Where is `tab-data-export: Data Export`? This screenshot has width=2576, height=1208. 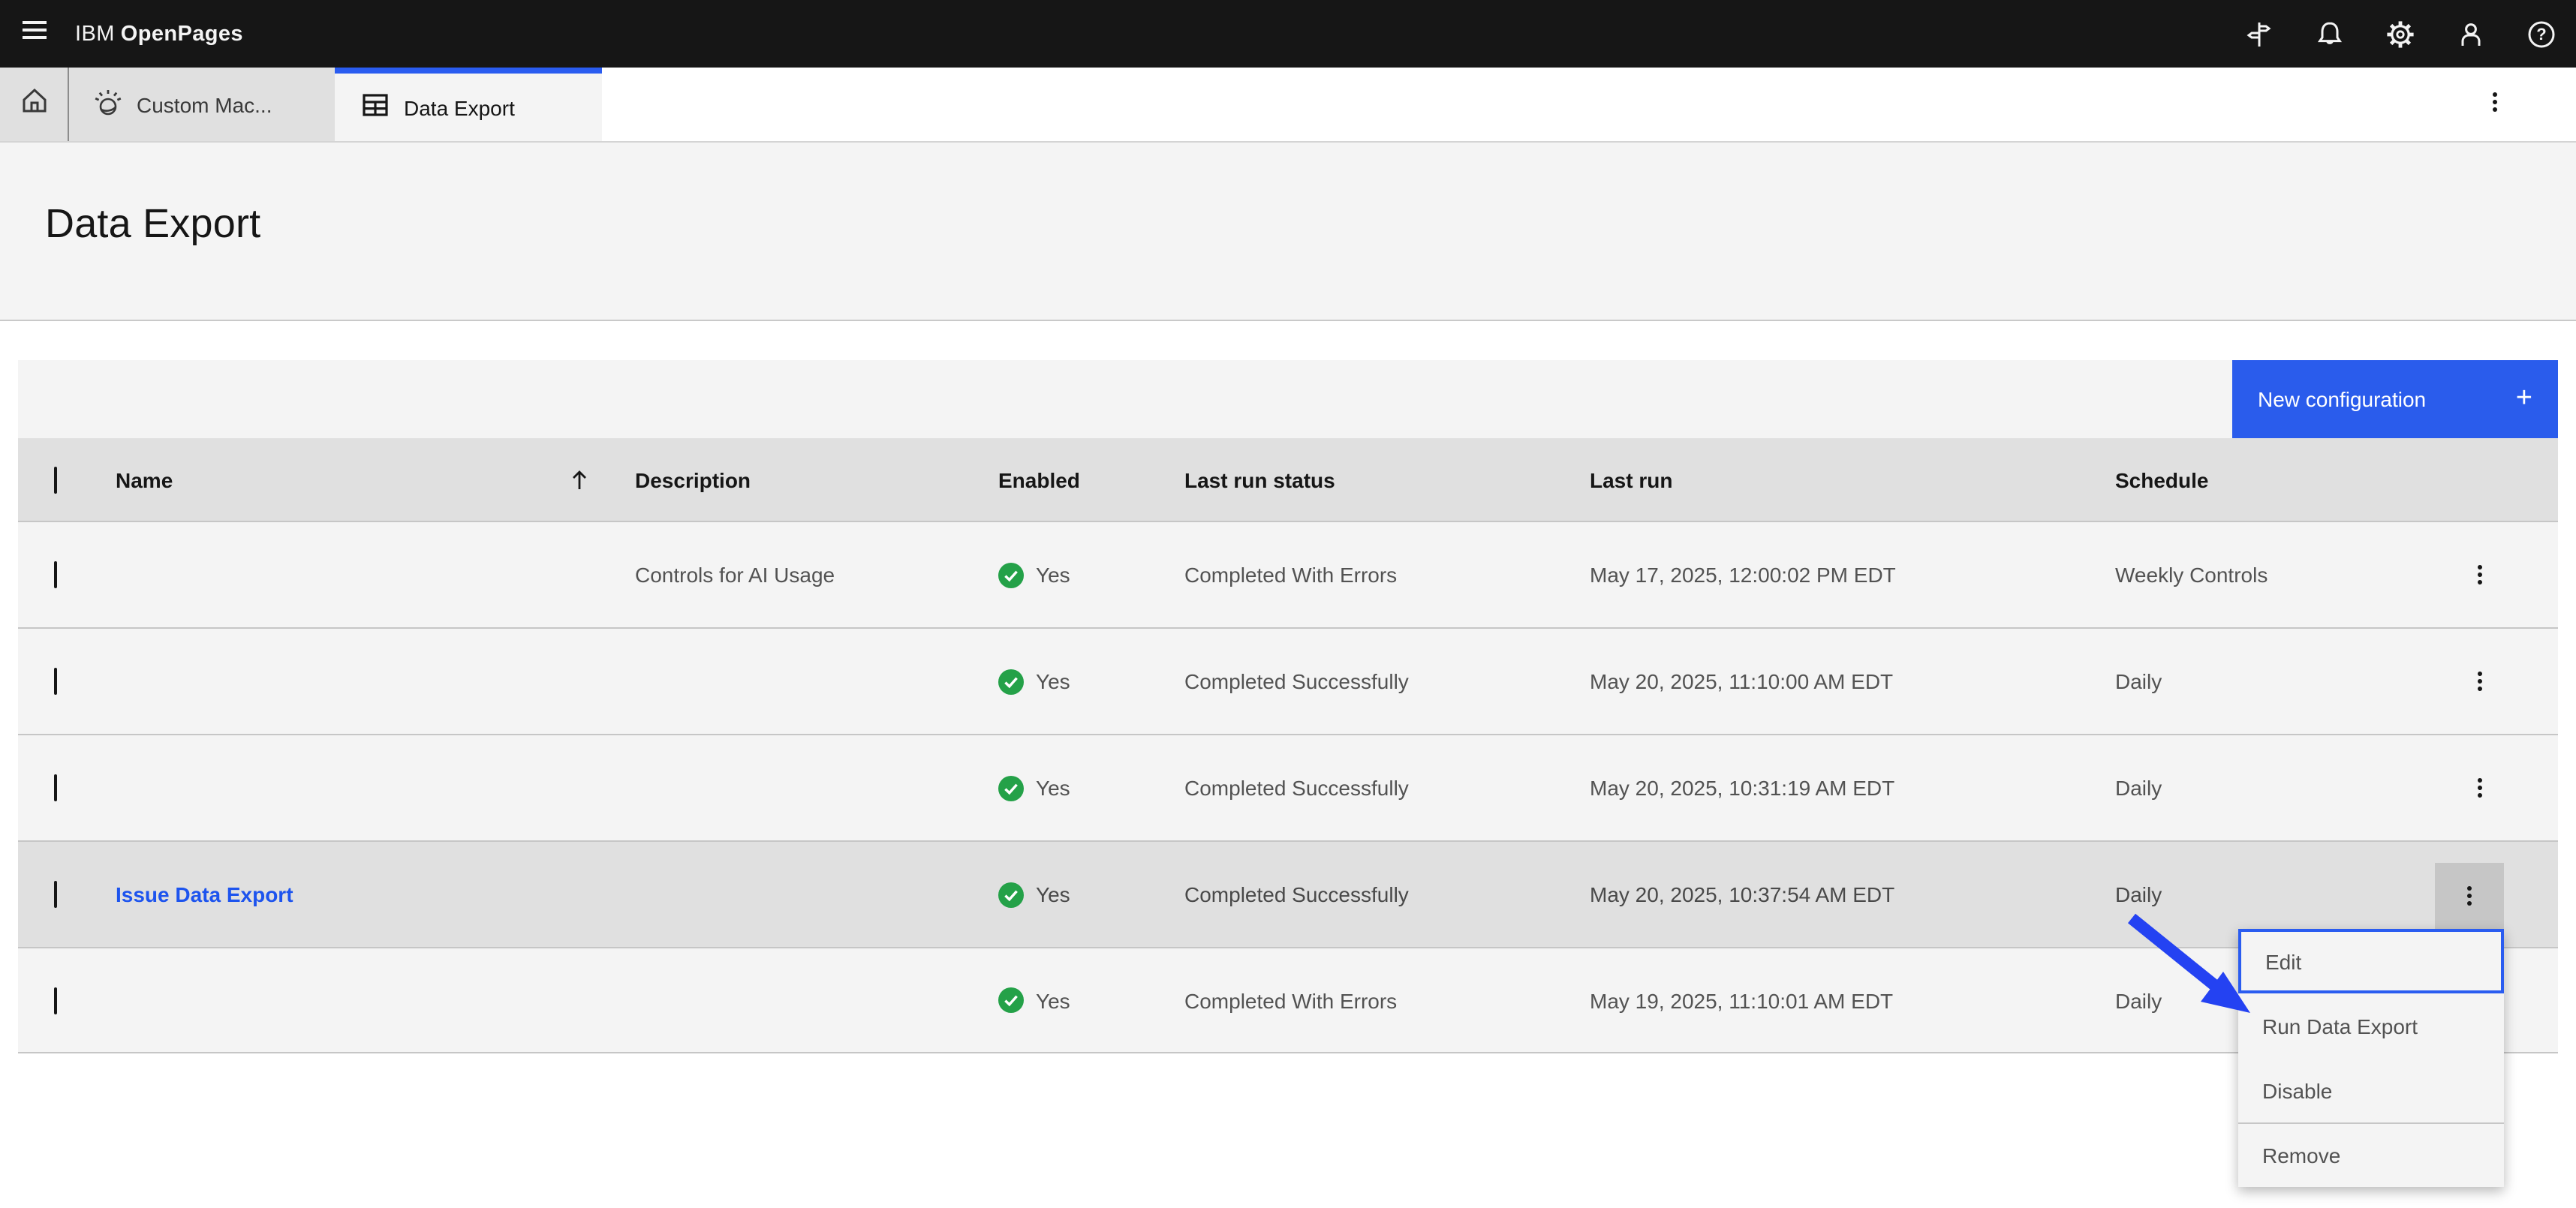
tab-data-export: Data Export is located at coordinates (468, 104).